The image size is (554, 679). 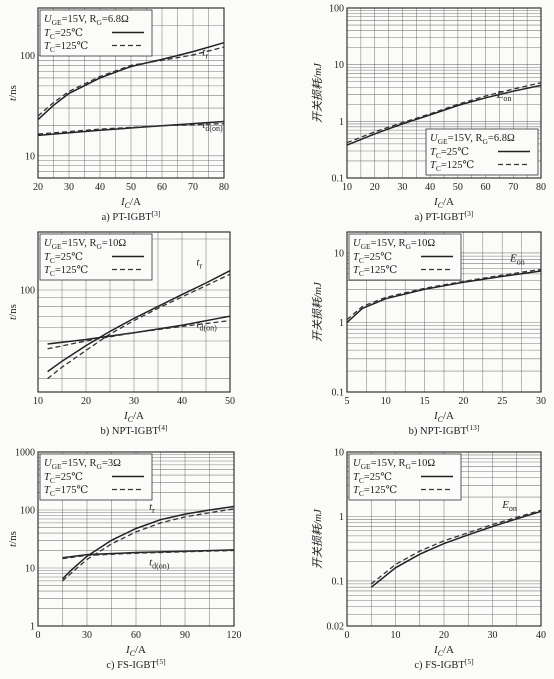 What do you see at coordinates (82, 464) in the screenshot?
I see `legend-conditions: UGE=15V, RG=3Ω` at bounding box center [82, 464].